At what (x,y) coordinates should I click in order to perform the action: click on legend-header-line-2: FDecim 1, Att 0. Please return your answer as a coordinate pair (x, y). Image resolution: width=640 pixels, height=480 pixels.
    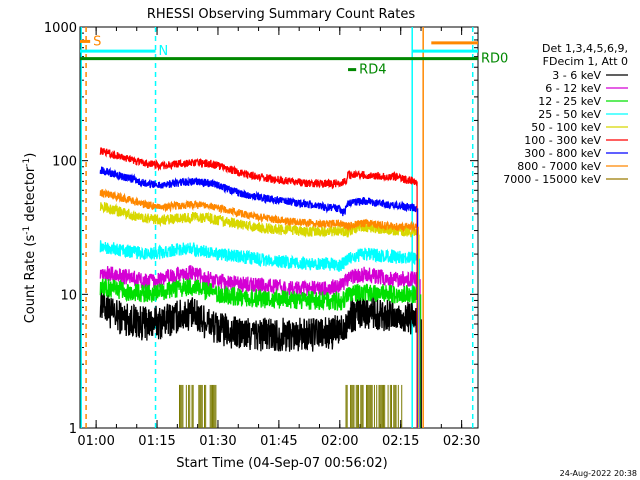
    Looking at the image, I should click on (585, 61).